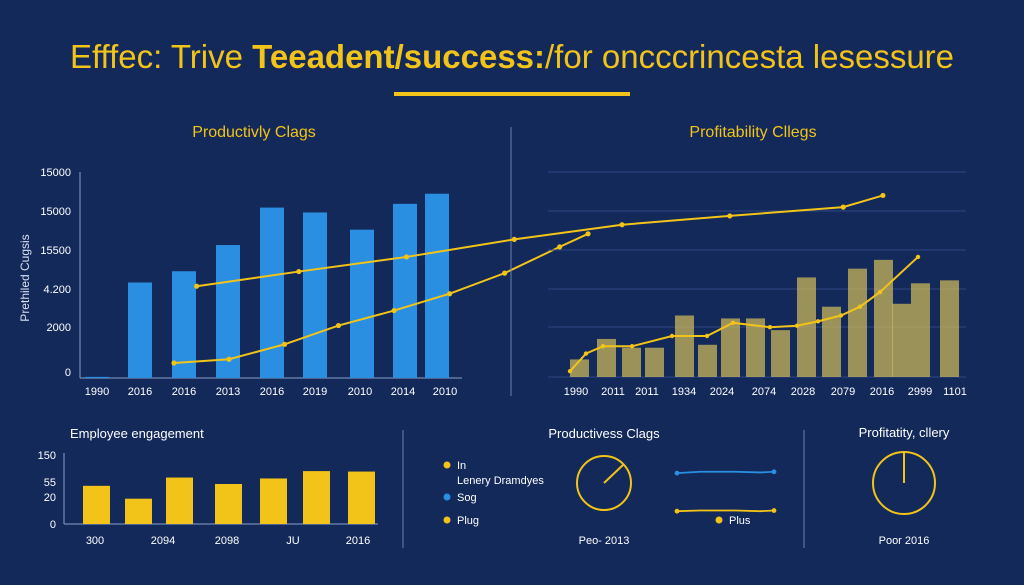 The height and width of the screenshot is (585, 1024). Describe the element at coordinates (461, 466) in the screenshot. I see `legend-in: In` at that location.